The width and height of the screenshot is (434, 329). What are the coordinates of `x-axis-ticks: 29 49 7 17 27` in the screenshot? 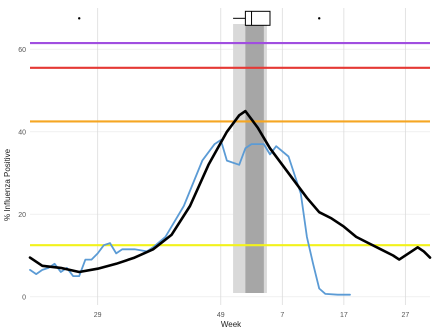 It's located at (252, 315).